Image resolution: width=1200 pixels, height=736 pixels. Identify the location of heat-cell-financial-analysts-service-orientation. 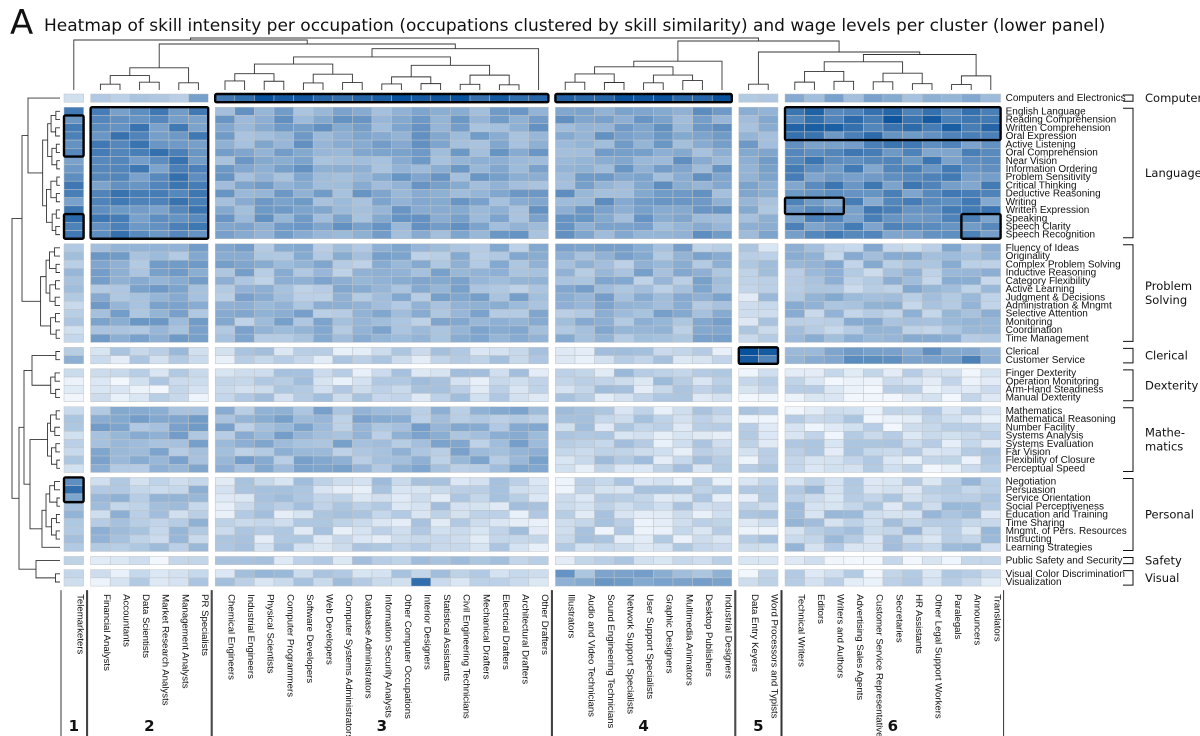
(100, 498).